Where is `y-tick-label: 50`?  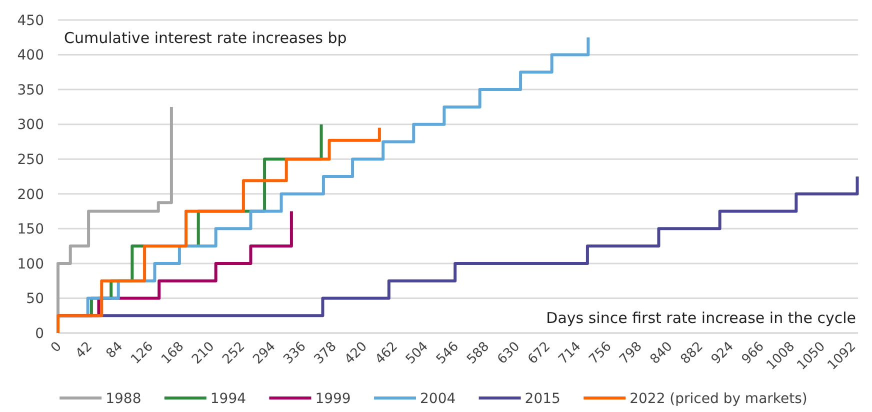
y-tick-label: 50 is located at coordinates (35, 299).